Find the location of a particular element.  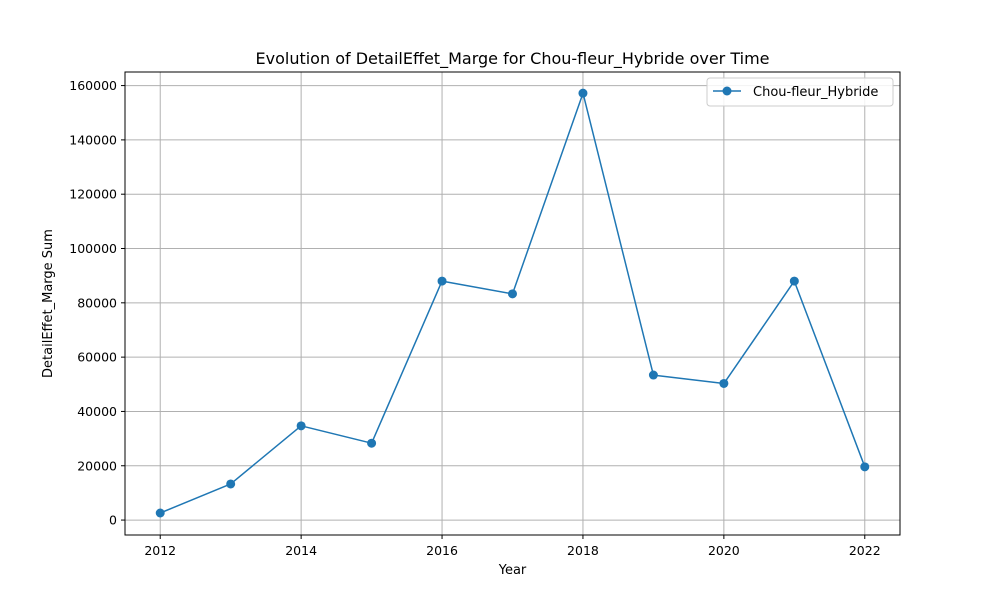

legend-box is located at coordinates (800, 92).